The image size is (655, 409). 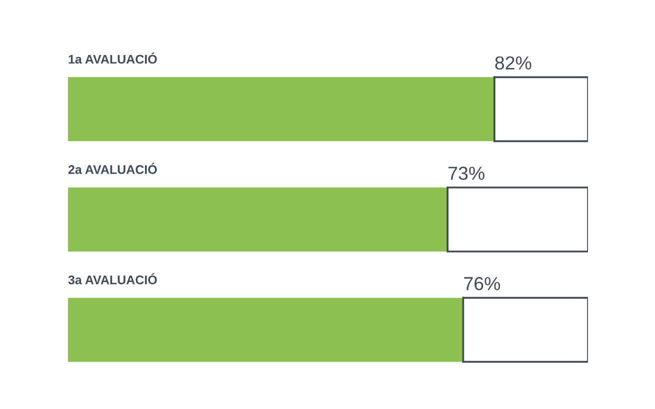 What do you see at coordinates (112, 278) in the screenshot?
I see `y-tick-label: 3a AVALUACIÓ` at bounding box center [112, 278].